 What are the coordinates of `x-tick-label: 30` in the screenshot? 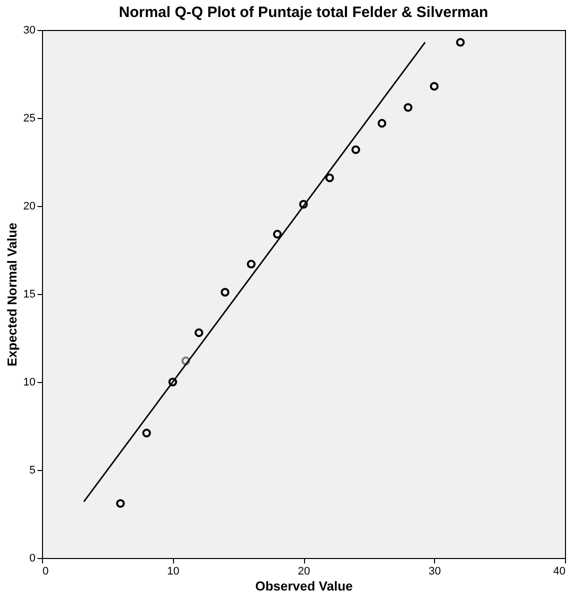 It's located at (434, 572).